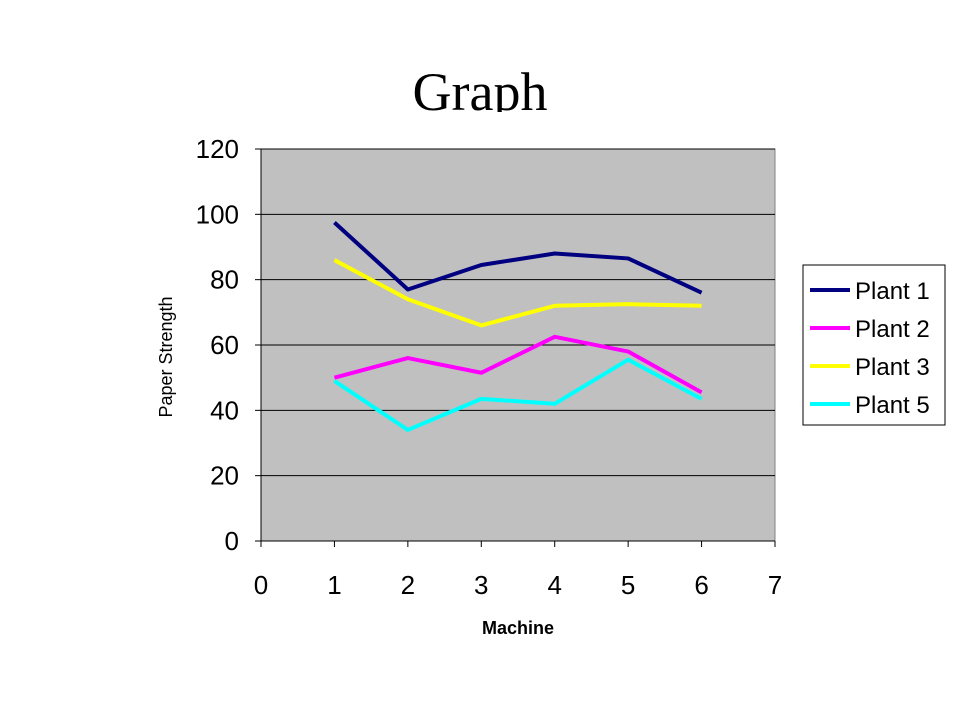 The width and height of the screenshot is (960, 720). I want to click on y-axis-ticks: 0 20 40 60 80 100 120, so click(228, 345).